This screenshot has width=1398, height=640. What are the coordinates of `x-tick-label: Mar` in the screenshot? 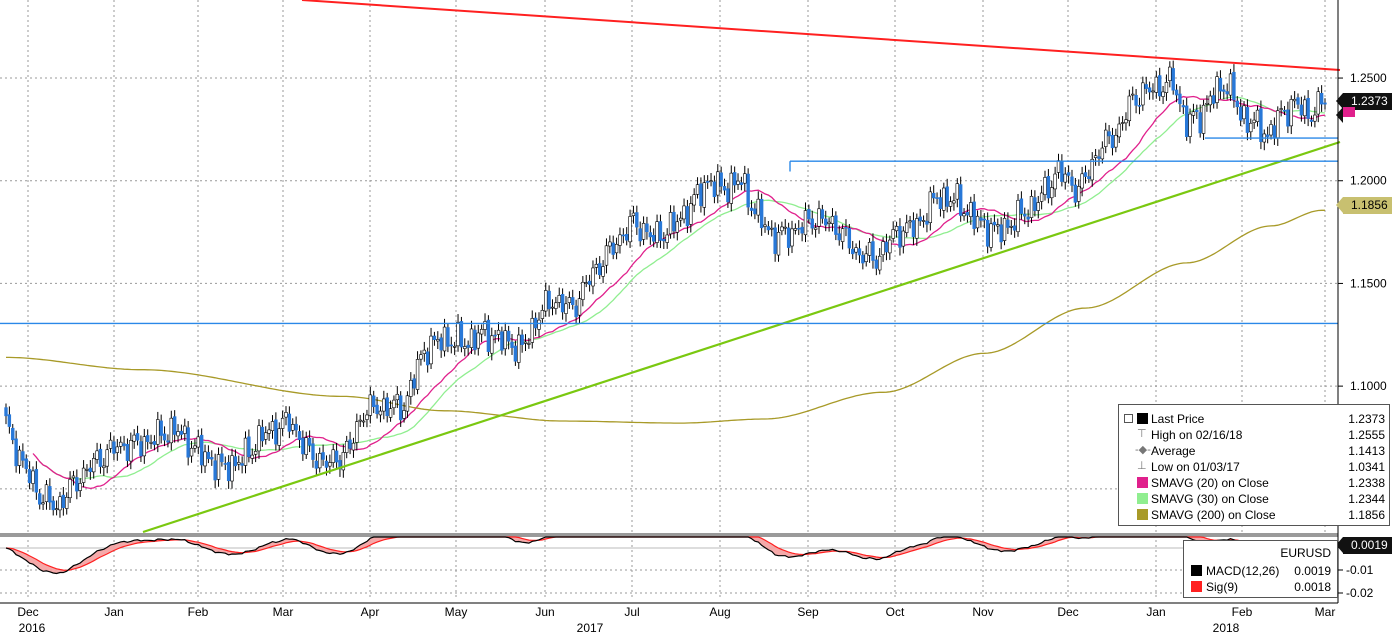 It's located at (283, 612).